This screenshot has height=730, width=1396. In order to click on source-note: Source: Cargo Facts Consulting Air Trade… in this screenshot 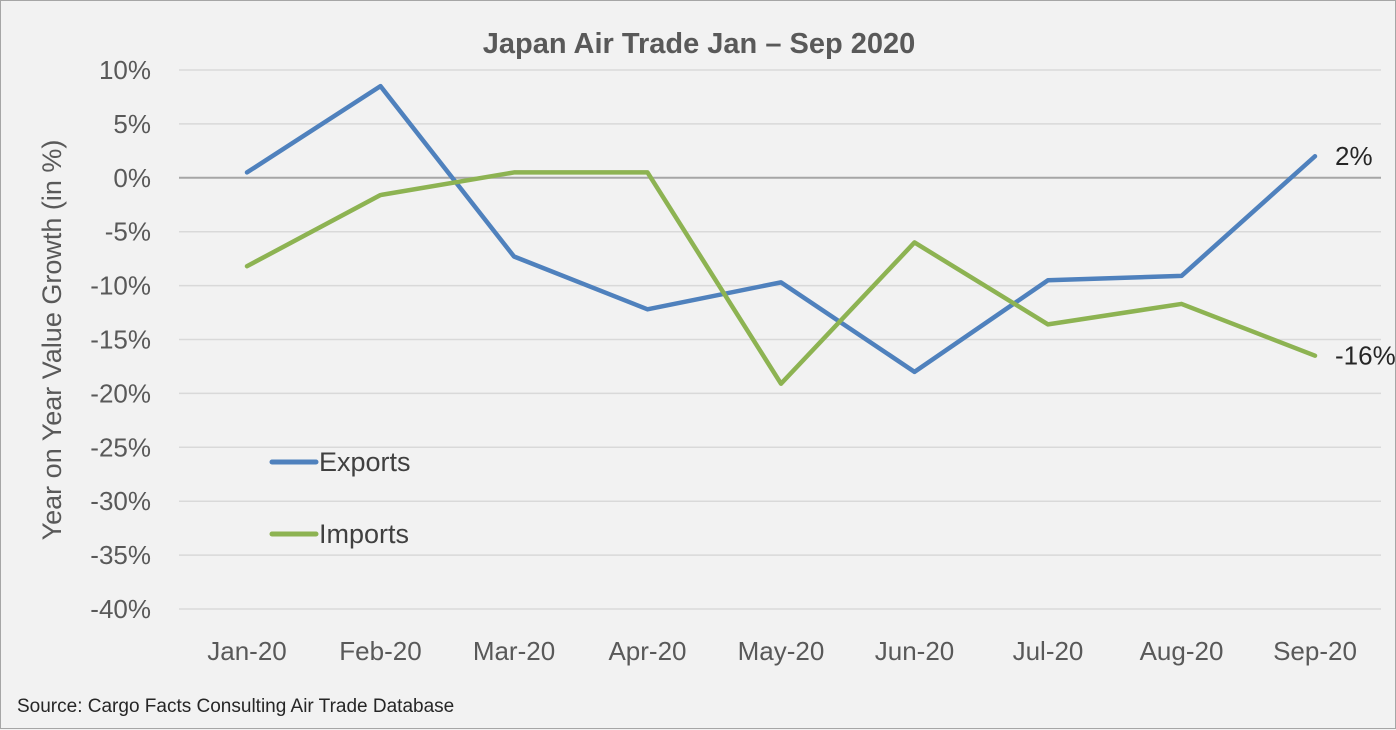, I will do `click(235, 706)`.